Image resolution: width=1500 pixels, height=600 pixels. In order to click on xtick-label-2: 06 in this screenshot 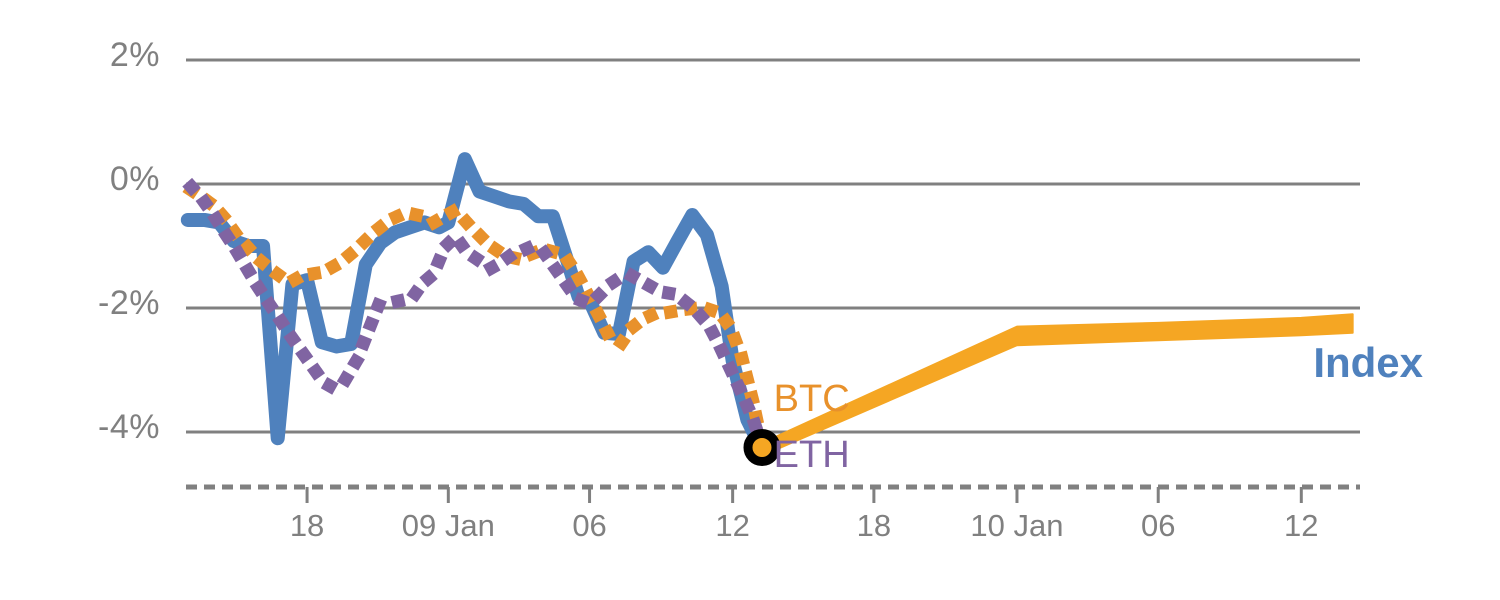, I will do `click(589, 525)`.